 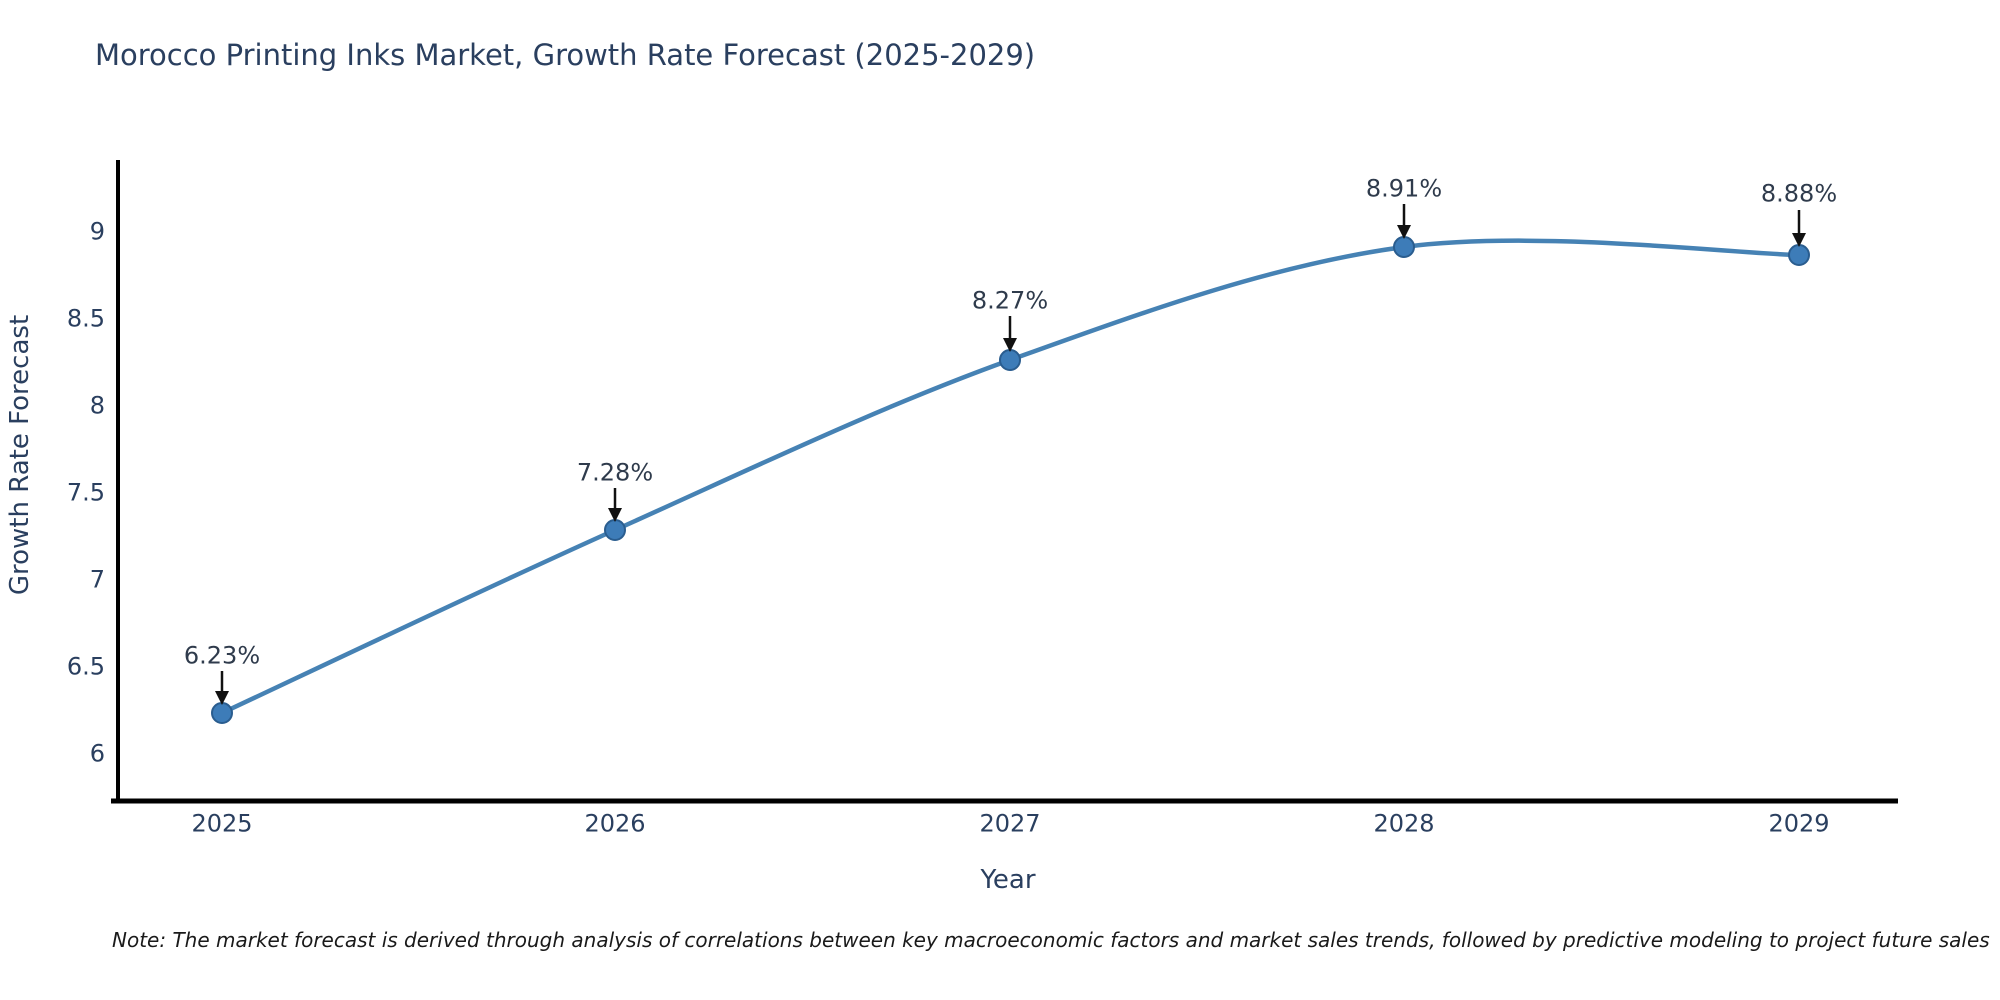 What do you see at coordinates (614, 823) in the screenshot?
I see `x-tick-2026: 2026` at bounding box center [614, 823].